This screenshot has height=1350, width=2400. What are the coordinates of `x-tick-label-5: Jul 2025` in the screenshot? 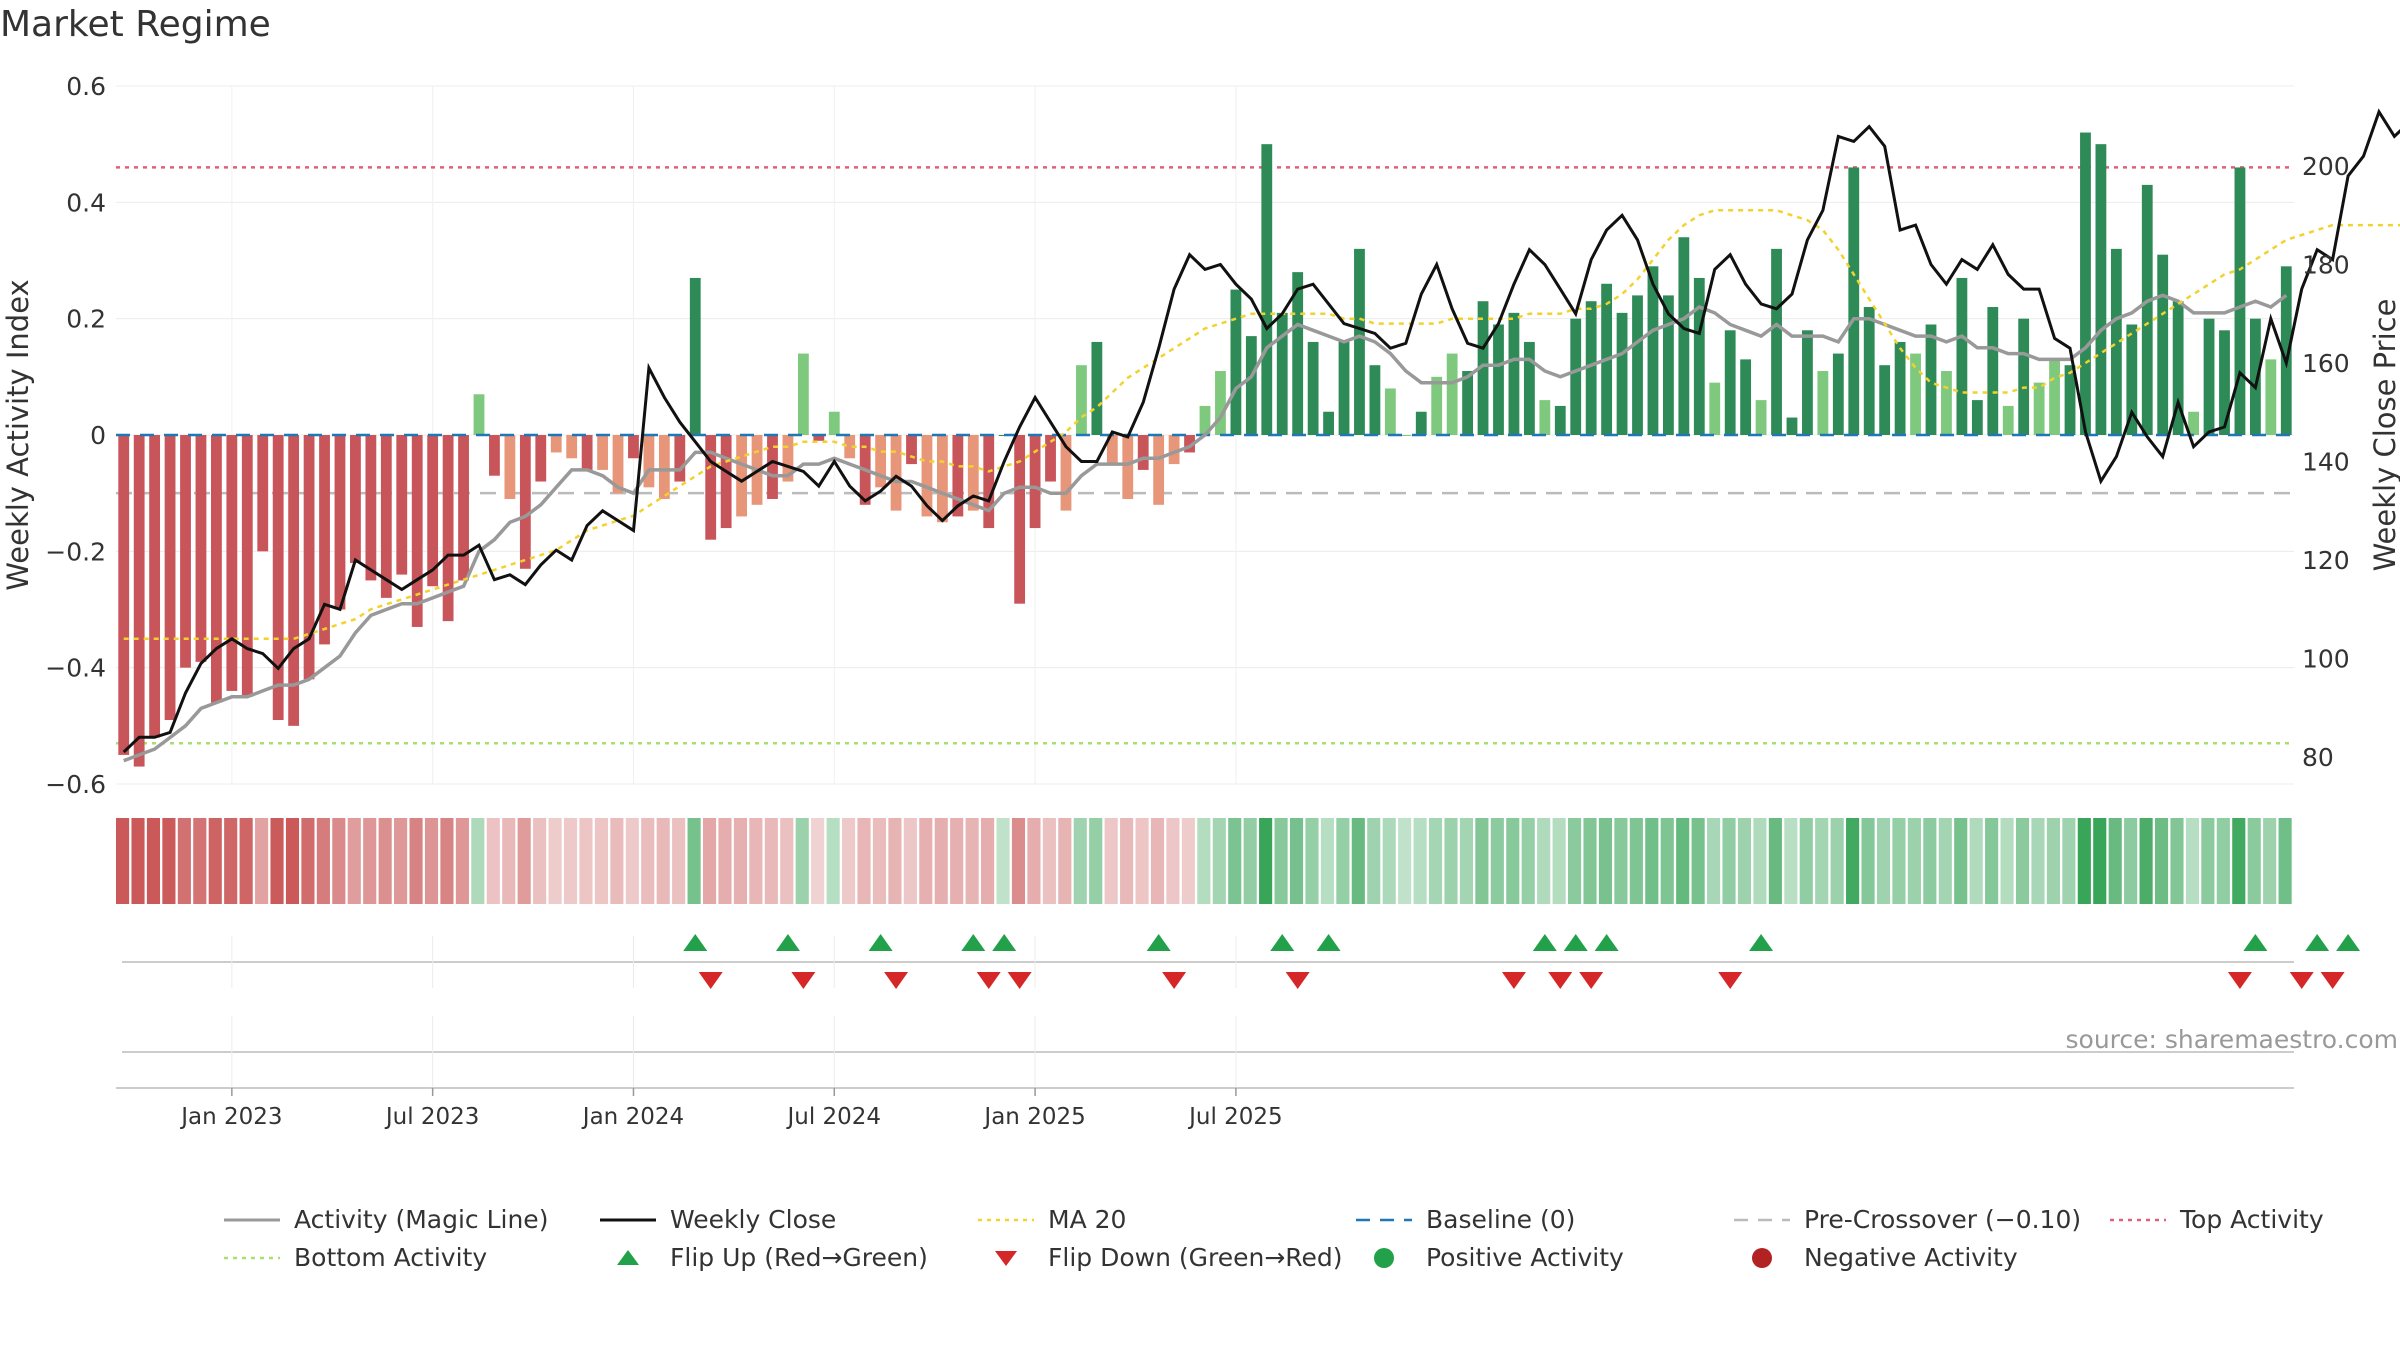 It's located at (1235, 1117).